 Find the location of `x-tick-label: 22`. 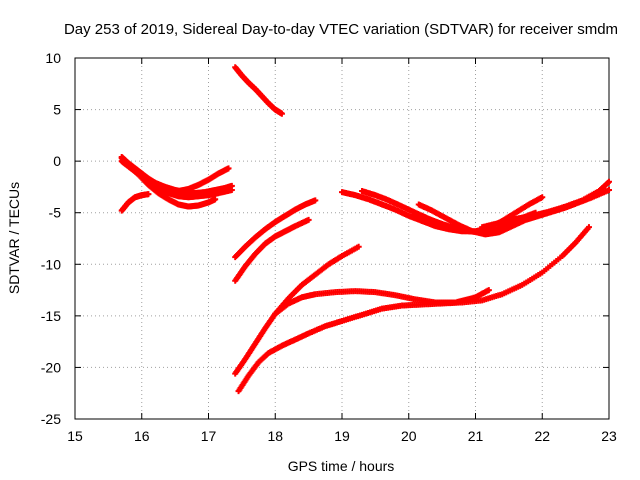

x-tick-label: 22 is located at coordinates (542, 436).